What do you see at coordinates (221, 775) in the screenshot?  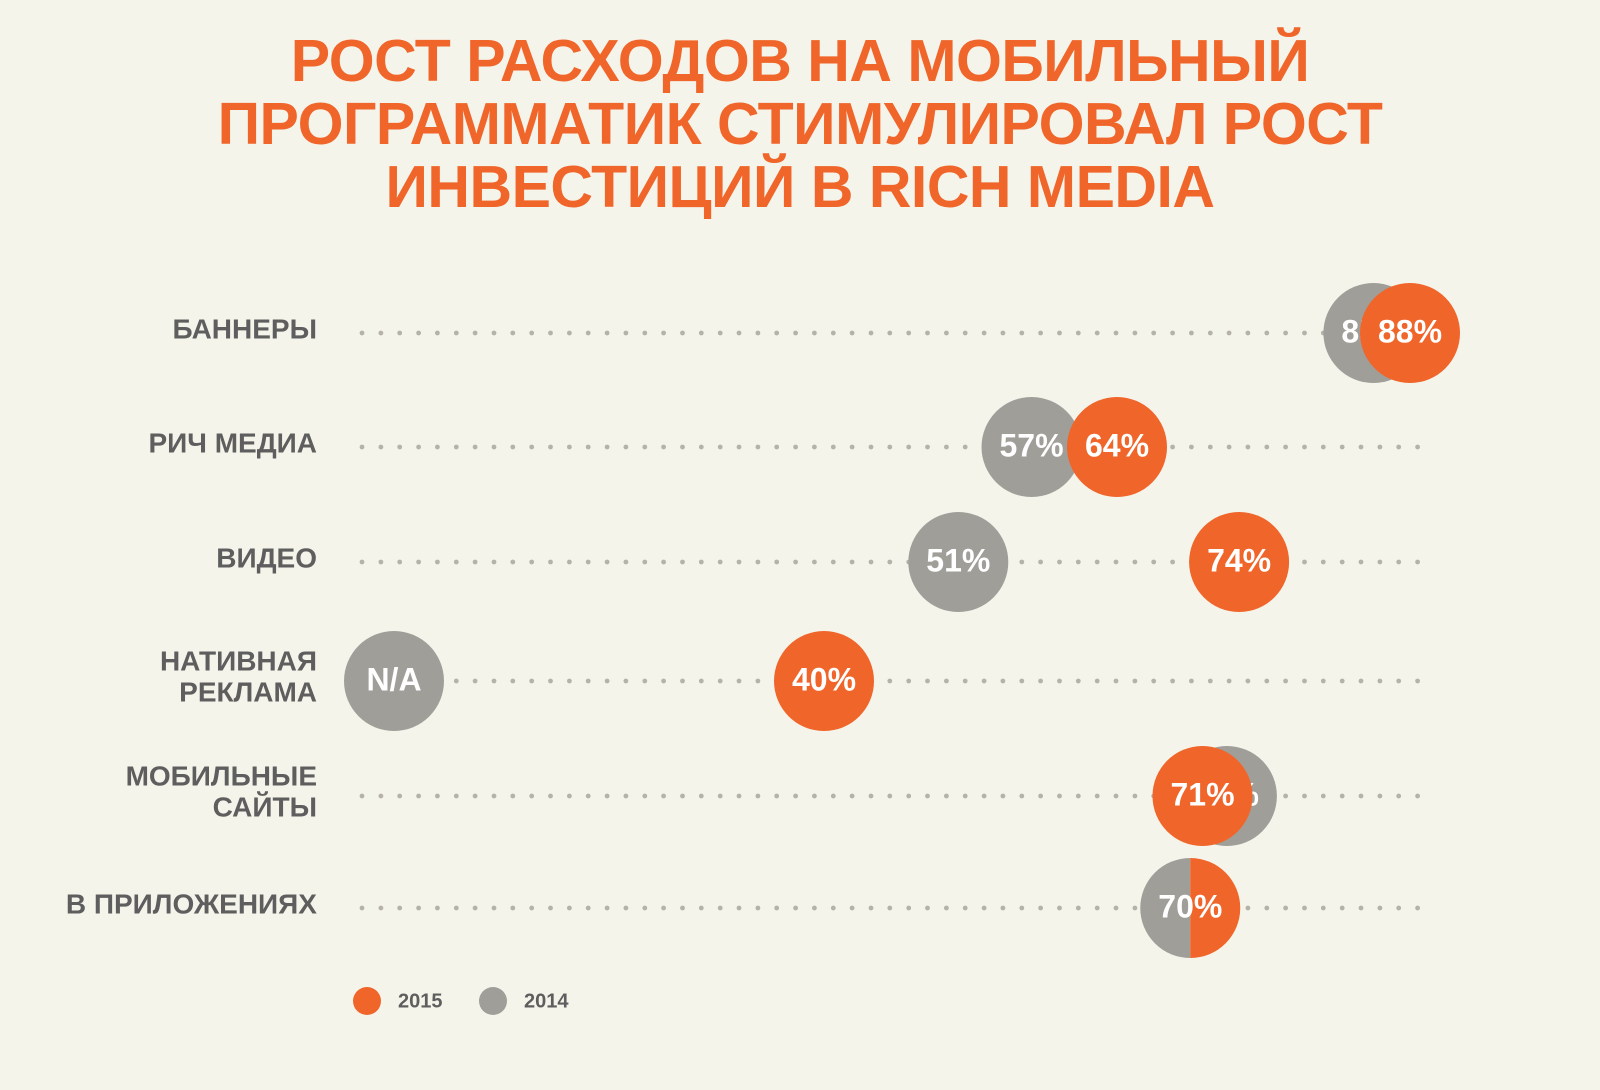 I see `category-label: МОБИЛЬНЫЕ` at bounding box center [221, 775].